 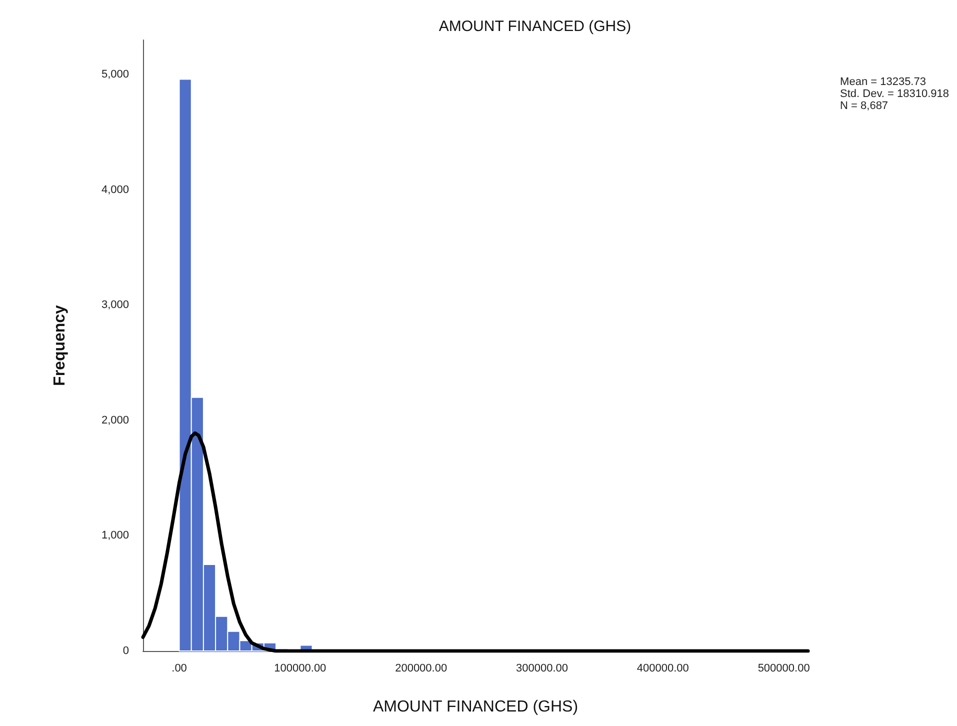 What do you see at coordinates (125, 651) in the screenshot?
I see `y-tick-label: 0` at bounding box center [125, 651].